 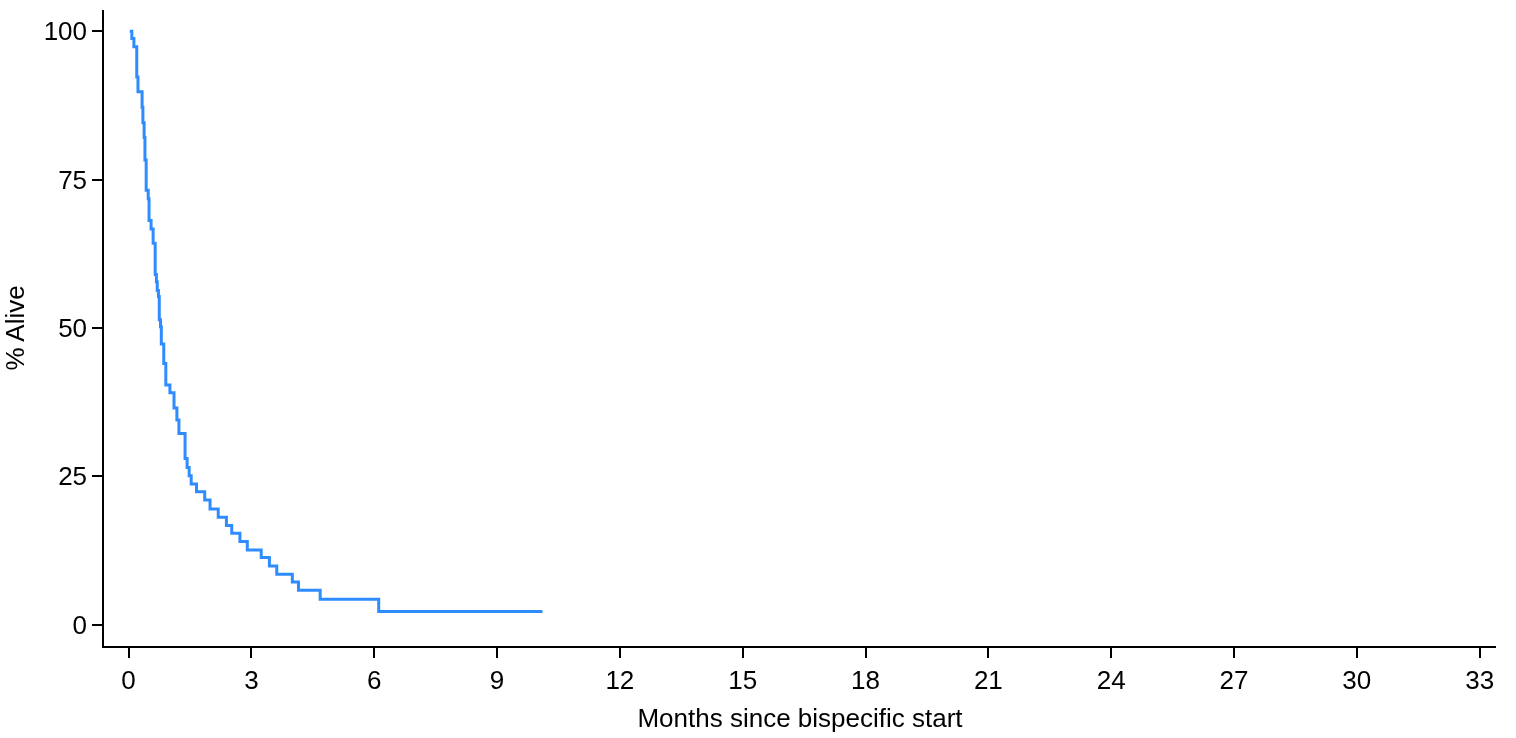 What do you see at coordinates (80, 624) in the screenshot?
I see `y-tick-label: 0` at bounding box center [80, 624].